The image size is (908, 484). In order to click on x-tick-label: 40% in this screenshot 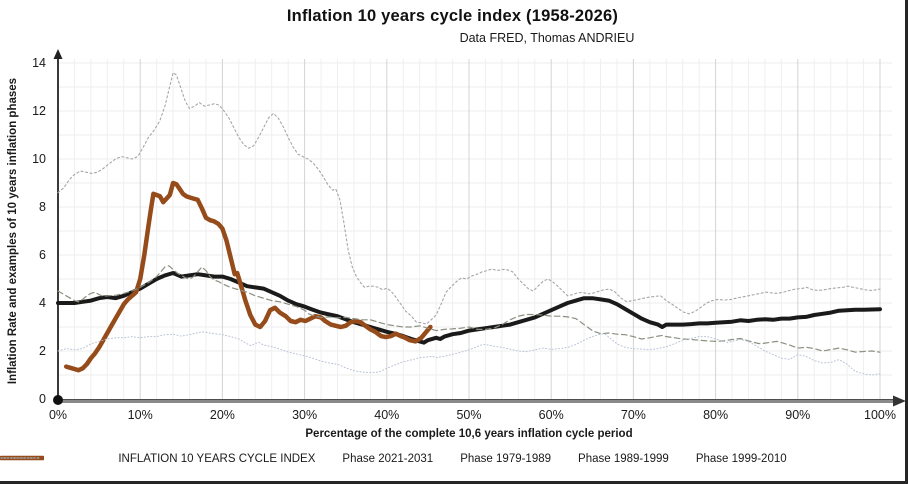, I will do `click(387, 415)`.